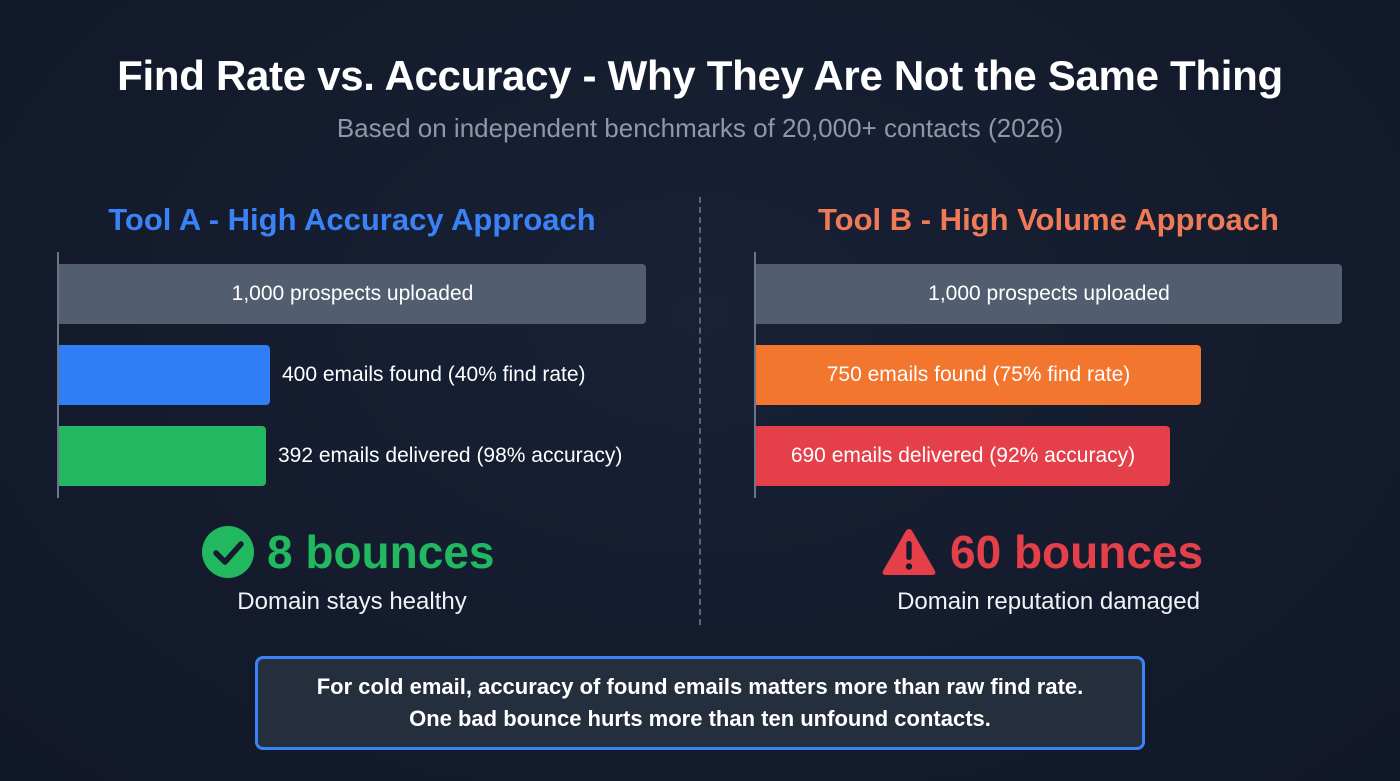 This screenshot has width=1400, height=781. I want to click on tool-b-bar-uploaded, so click(1049, 294).